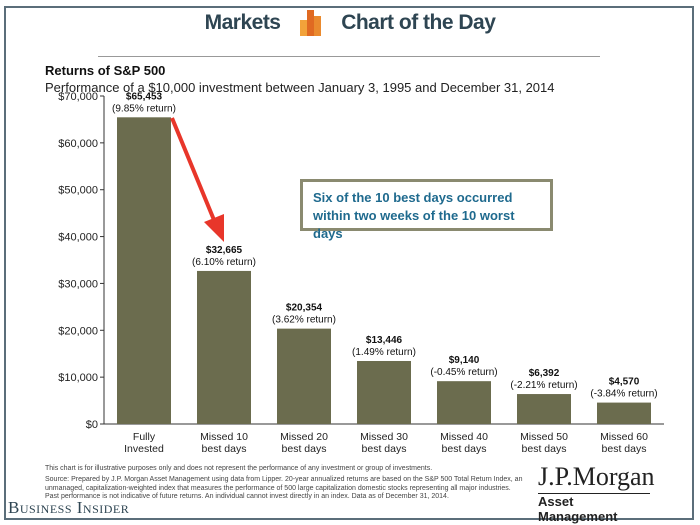 The width and height of the screenshot is (700, 525). Describe the element at coordinates (384, 340) in the screenshot. I see `value-label: $13,446` at that location.